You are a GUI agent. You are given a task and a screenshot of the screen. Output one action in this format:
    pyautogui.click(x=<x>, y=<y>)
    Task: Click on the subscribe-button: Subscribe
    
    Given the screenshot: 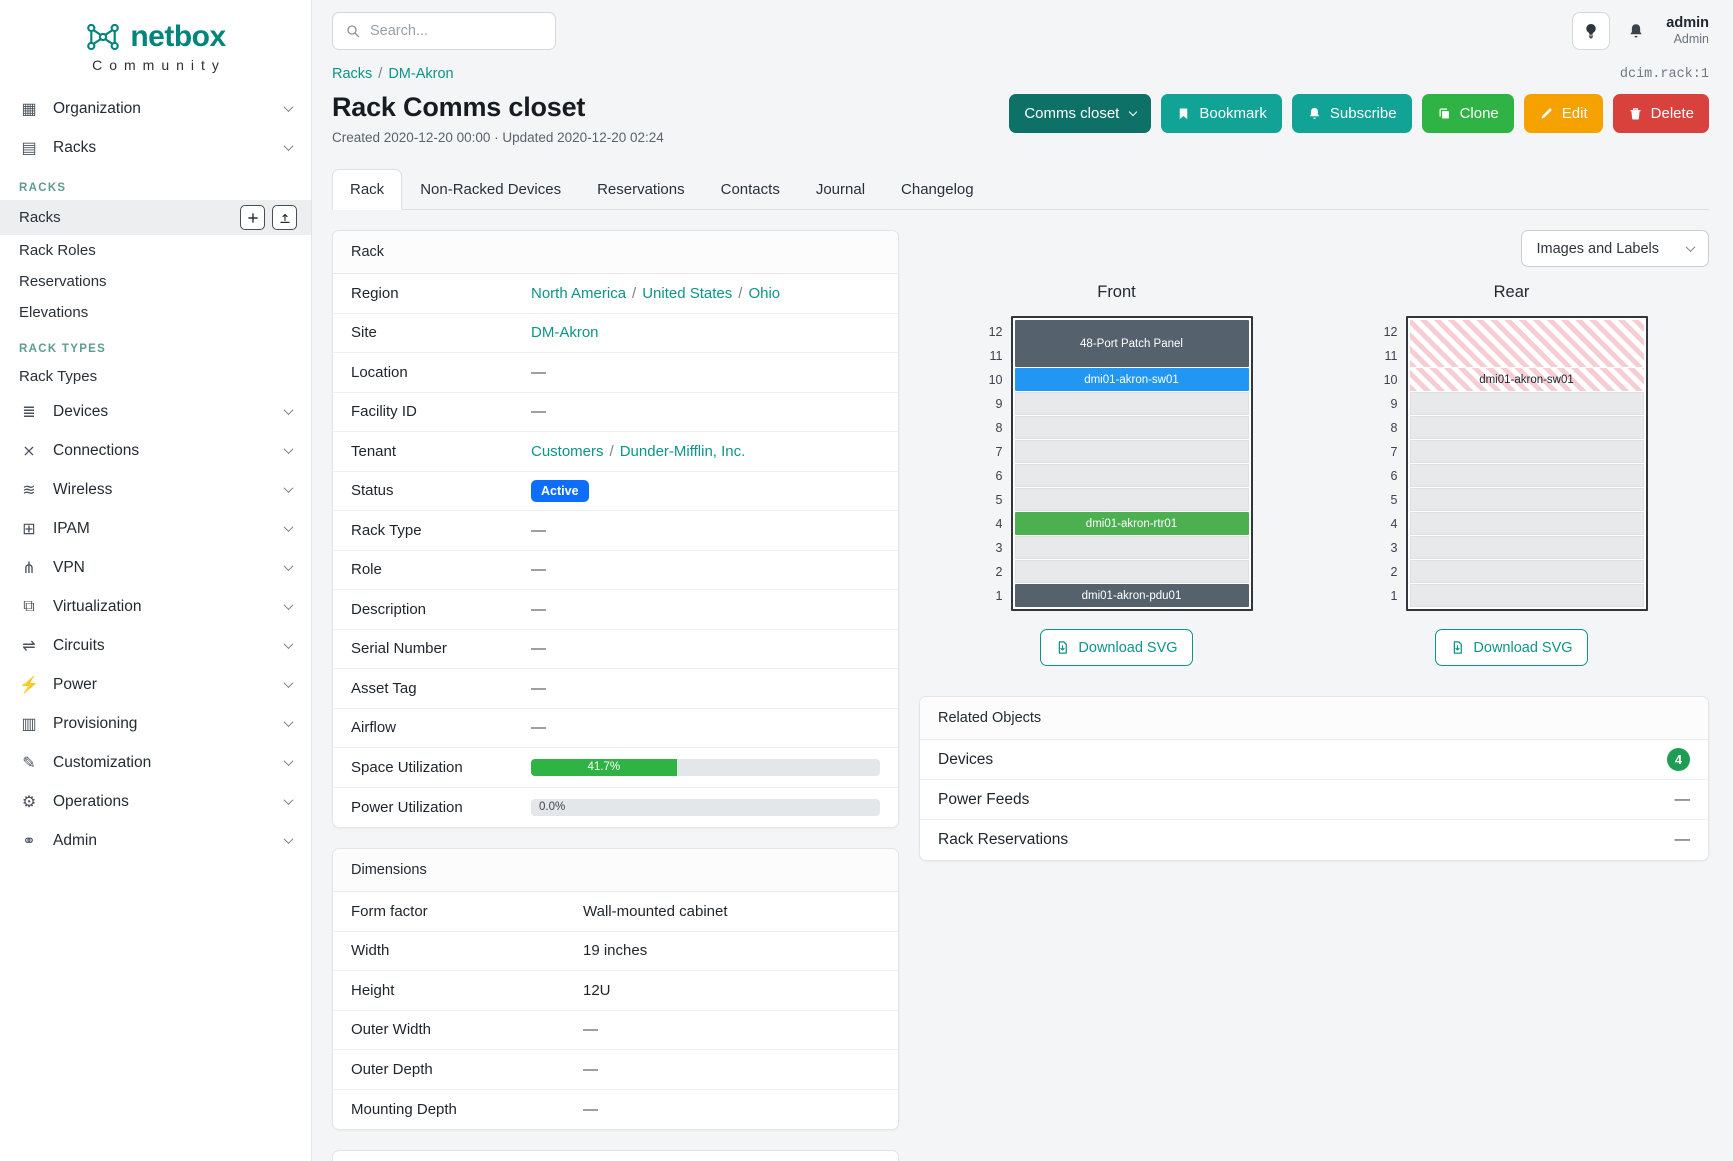 What is the action you would take?
    pyautogui.click(x=1351, y=113)
    